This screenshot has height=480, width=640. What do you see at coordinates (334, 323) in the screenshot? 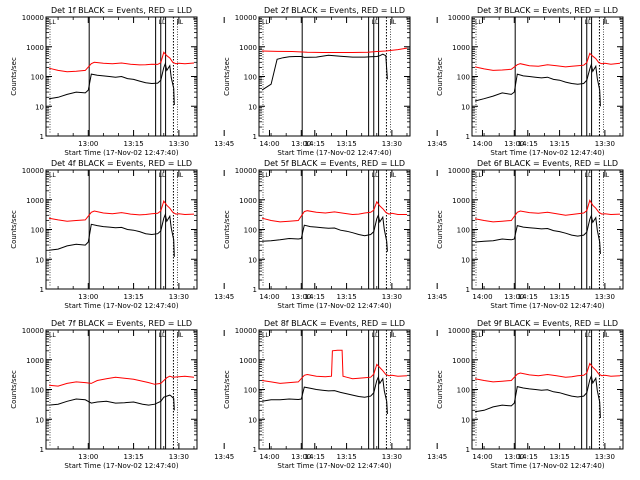
I see `chart-title: Det 8f BLACK = Events, RED = LLD` at bounding box center [334, 323].